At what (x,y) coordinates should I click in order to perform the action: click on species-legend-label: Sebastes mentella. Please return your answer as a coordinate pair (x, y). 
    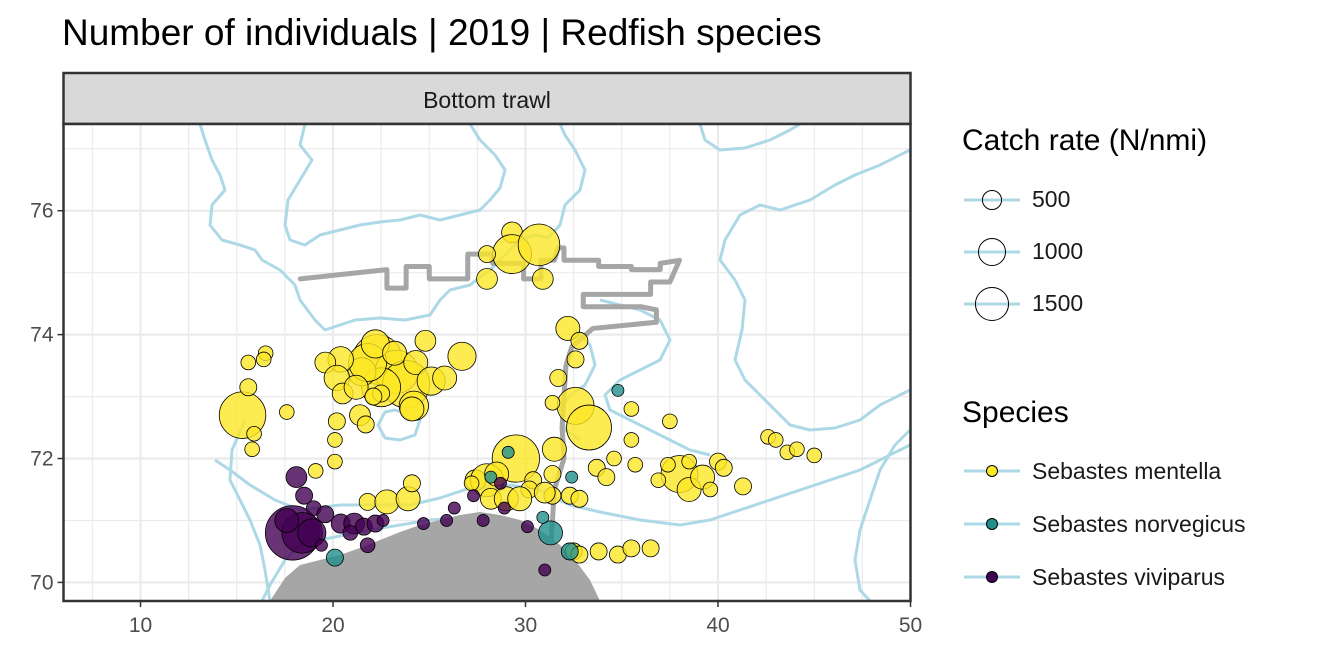
    Looking at the image, I should click on (1127, 471).